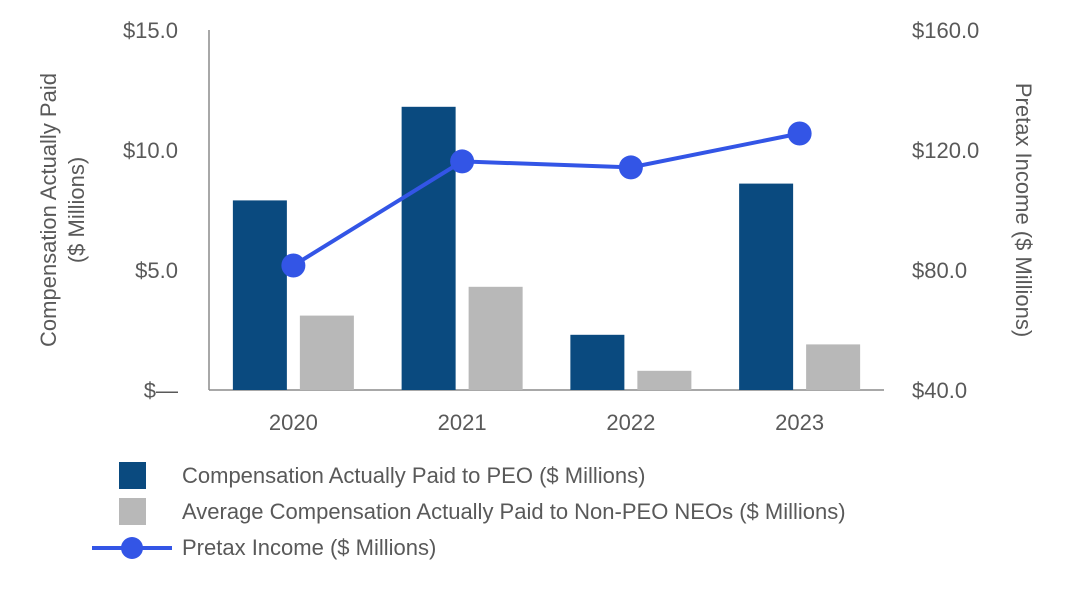 This screenshot has height=614, width=1076. What do you see at coordinates (939, 390) in the screenshot?
I see `y-right-tick-label: $40.0` at bounding box center [939, 390].